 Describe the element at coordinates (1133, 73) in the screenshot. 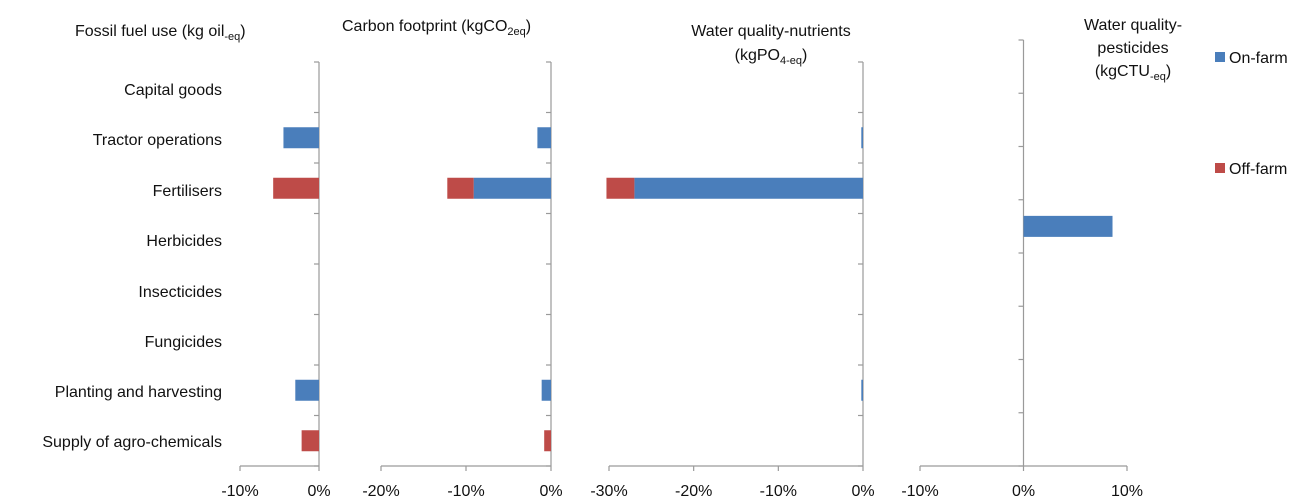

I see `panel-title-unit: (kgCTU-eq)` at that location.